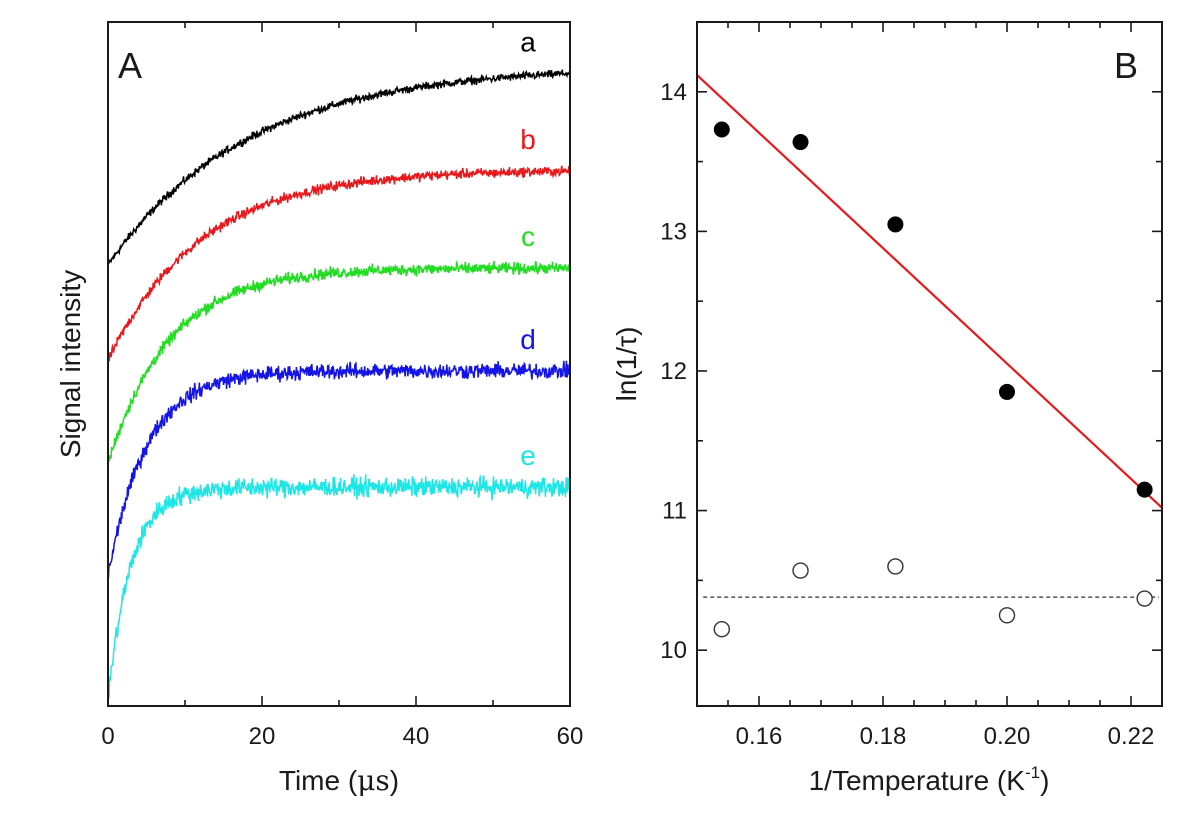 The width and height of the screenshot is (1200, 826). Describe the element at coordinates (570, 736) in the screenshot. I see `panel-a-x-tick-label: 60` at that location.